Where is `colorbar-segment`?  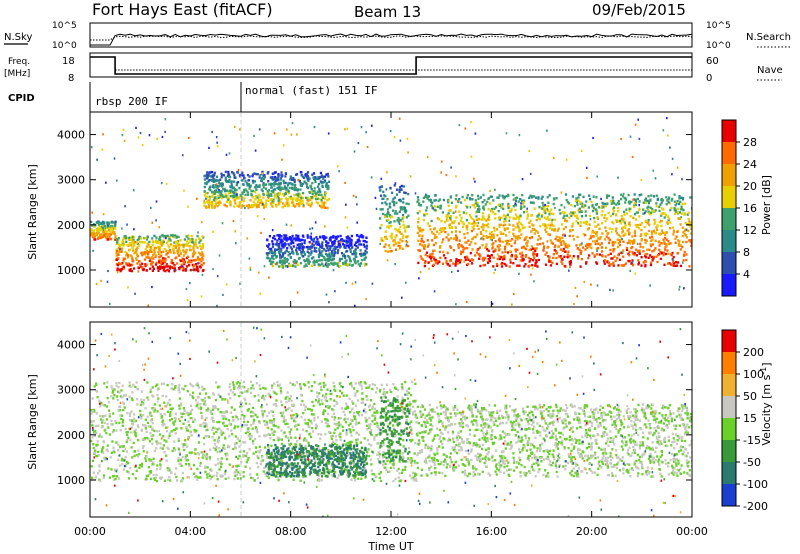 colorbar-segment is located at coordinates (729, 285).